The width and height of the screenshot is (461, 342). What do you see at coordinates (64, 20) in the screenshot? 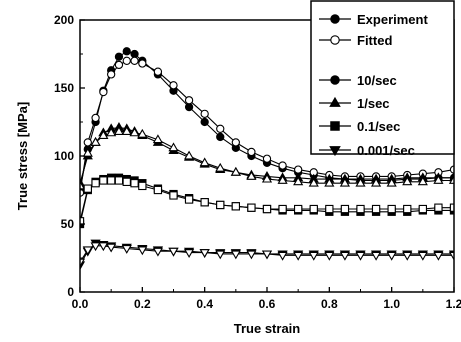
I see `y-tick-label: 200` at bounding box center [64, 20].